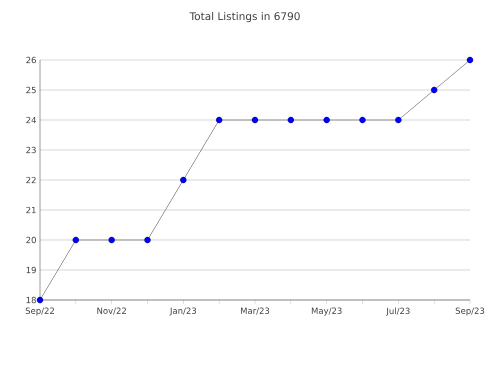  What do you see at coordinates (327, 312) in the screenshot?
I see `x-tick-label: May/23` at bounding box center [327, 312].